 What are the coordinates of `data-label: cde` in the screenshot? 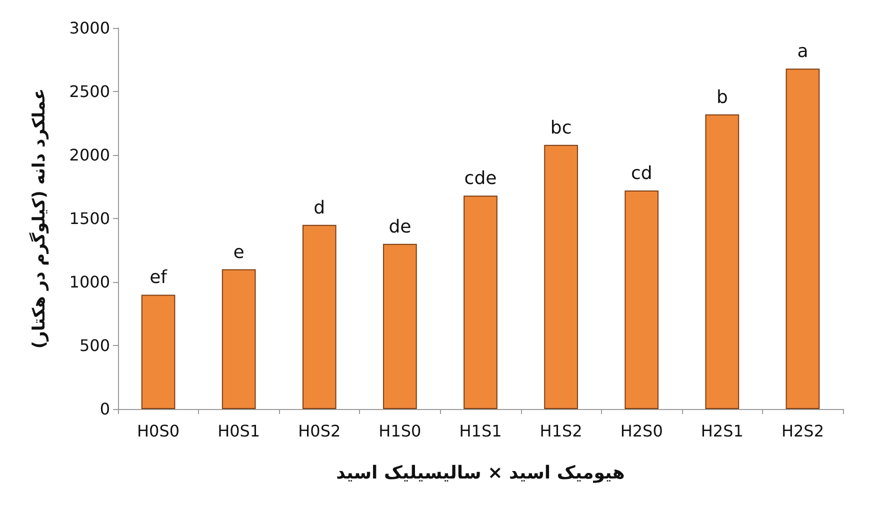 It's located at (480, 179).